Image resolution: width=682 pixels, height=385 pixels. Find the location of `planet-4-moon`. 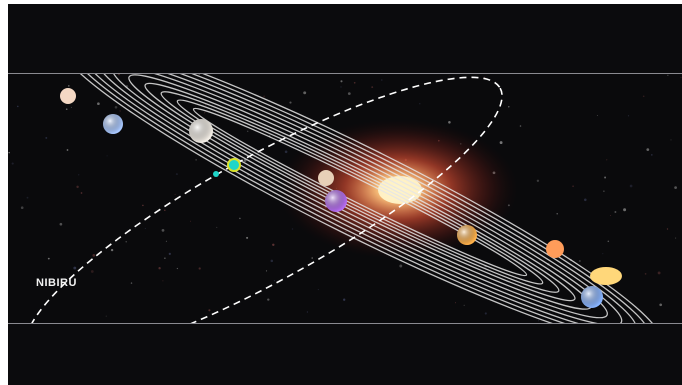

planet-4-moon is located at coordinates (216, 174).